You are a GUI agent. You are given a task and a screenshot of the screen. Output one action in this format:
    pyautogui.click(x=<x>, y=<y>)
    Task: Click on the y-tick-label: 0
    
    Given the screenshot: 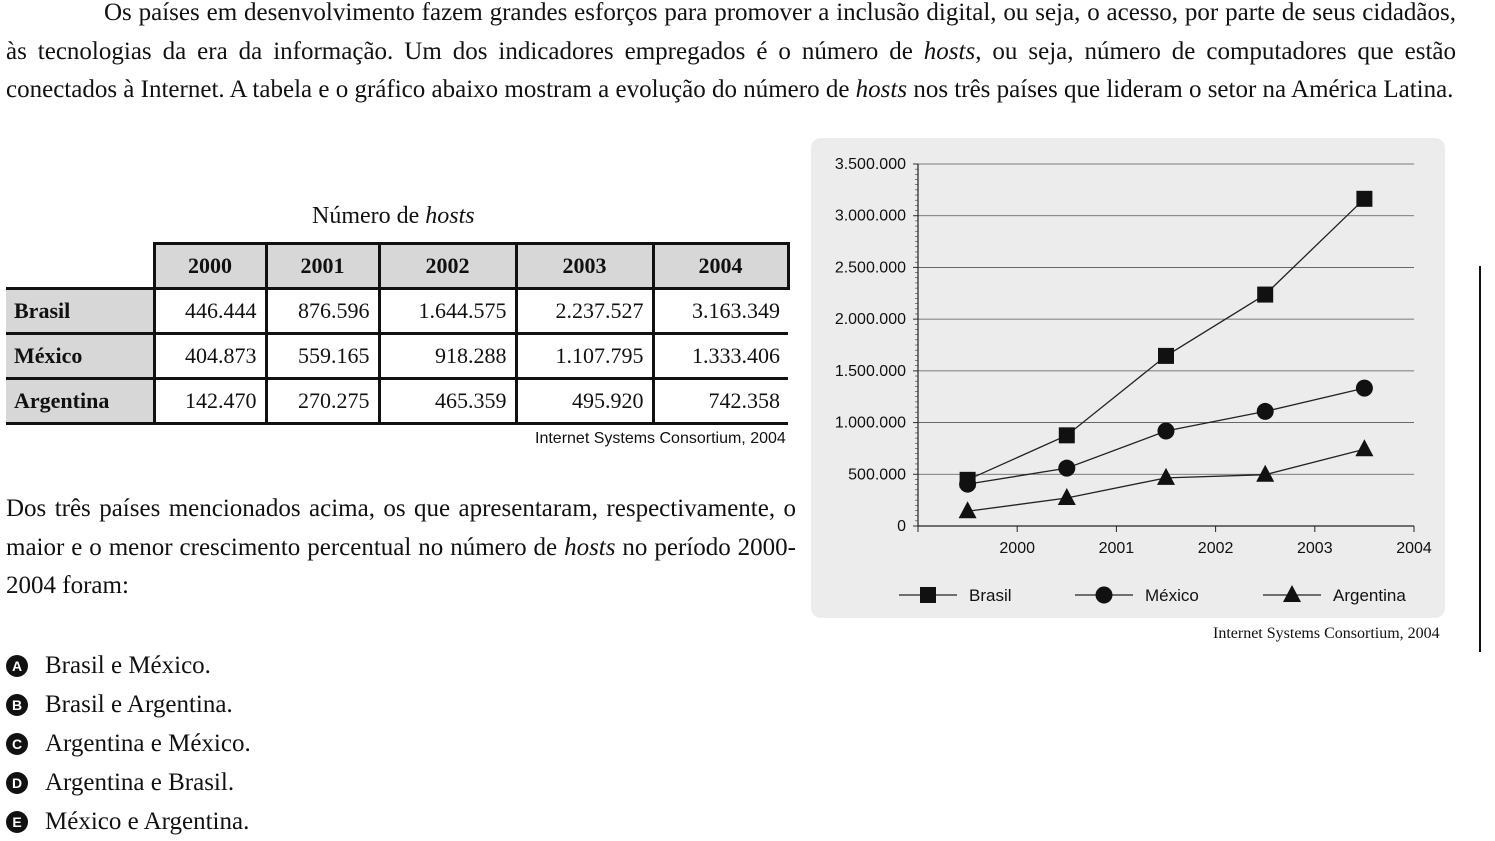 What is the action you would take?
    pyautogui.click(x=901, y=526)
    